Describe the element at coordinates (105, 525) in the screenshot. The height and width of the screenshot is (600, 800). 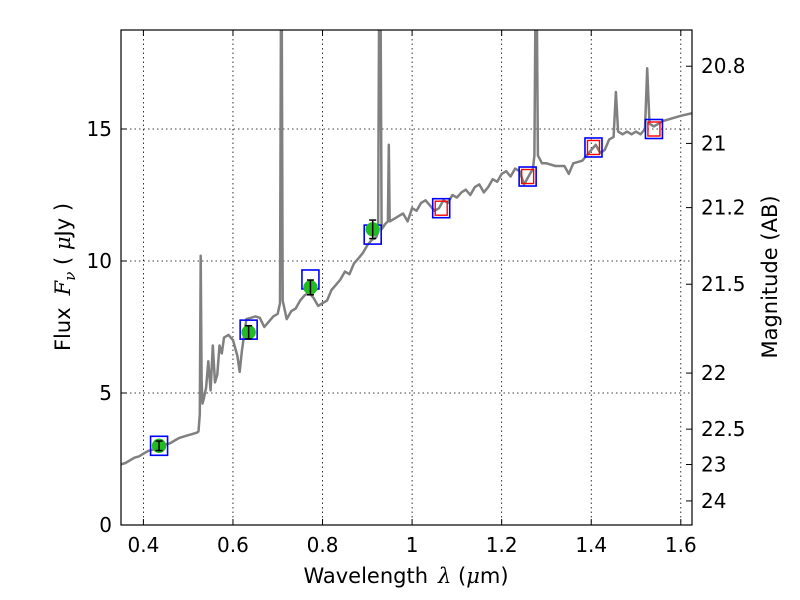
I see `y-tick-label: 0` at that location.